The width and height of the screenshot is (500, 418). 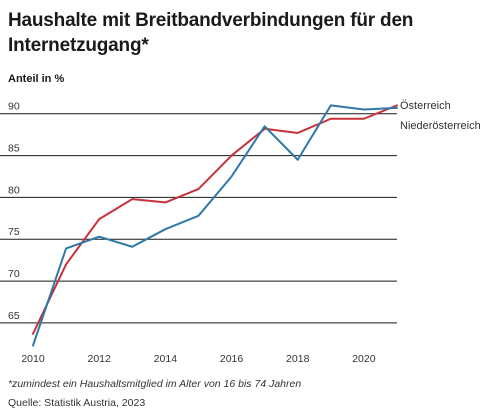 I want to click on y-tick-label: 85, so click(x=14, y=149).